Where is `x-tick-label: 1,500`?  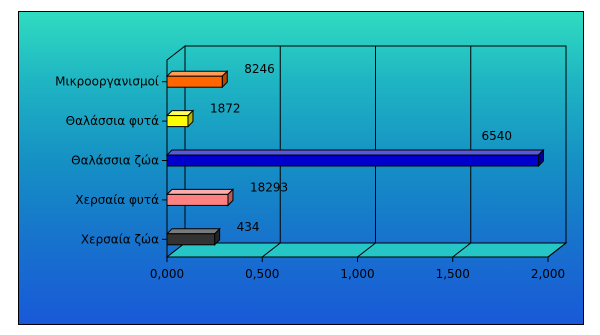 x-tick-label: 1,500 is located at coordinates (453, 274).